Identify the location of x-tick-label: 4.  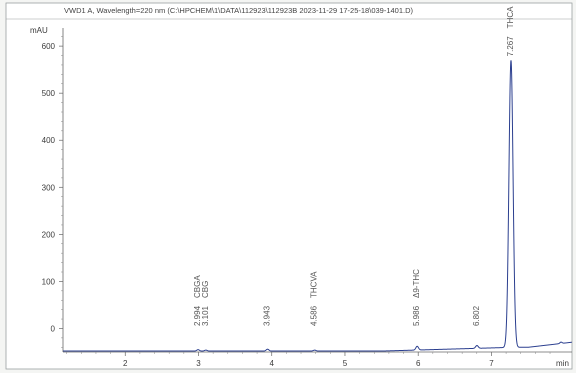
(272, 363).